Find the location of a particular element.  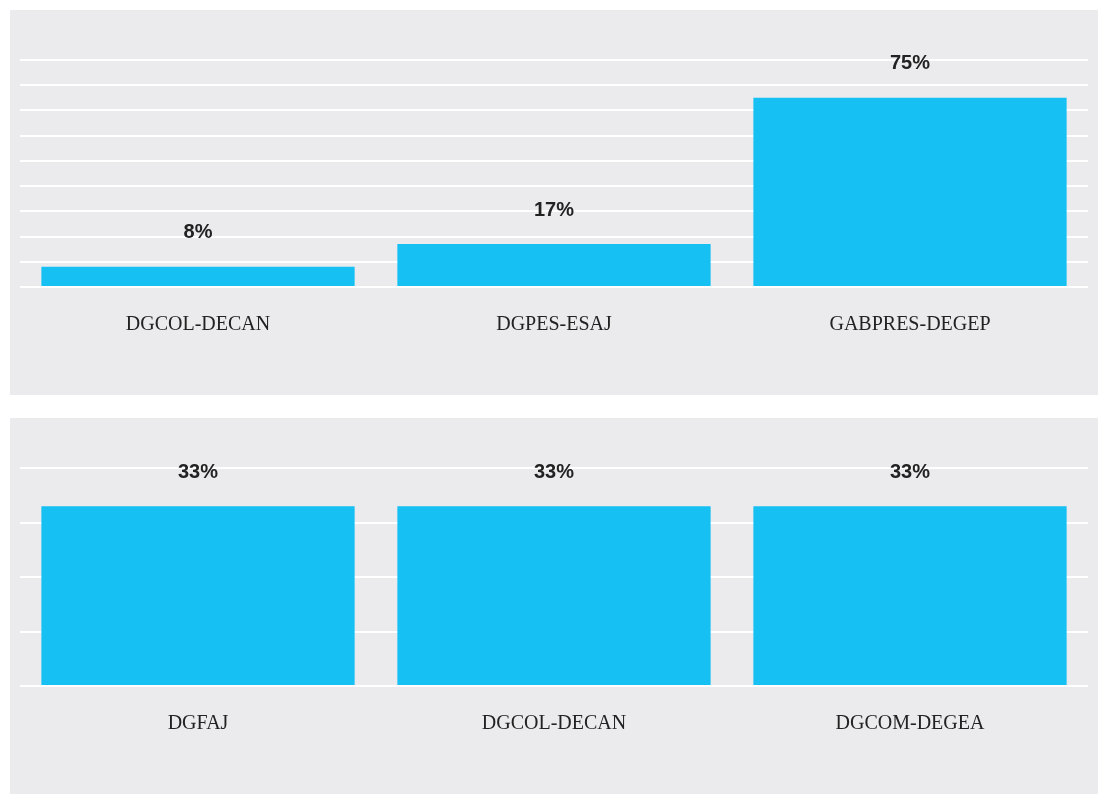

data-label: 8% is located at coordinates (198, 231).